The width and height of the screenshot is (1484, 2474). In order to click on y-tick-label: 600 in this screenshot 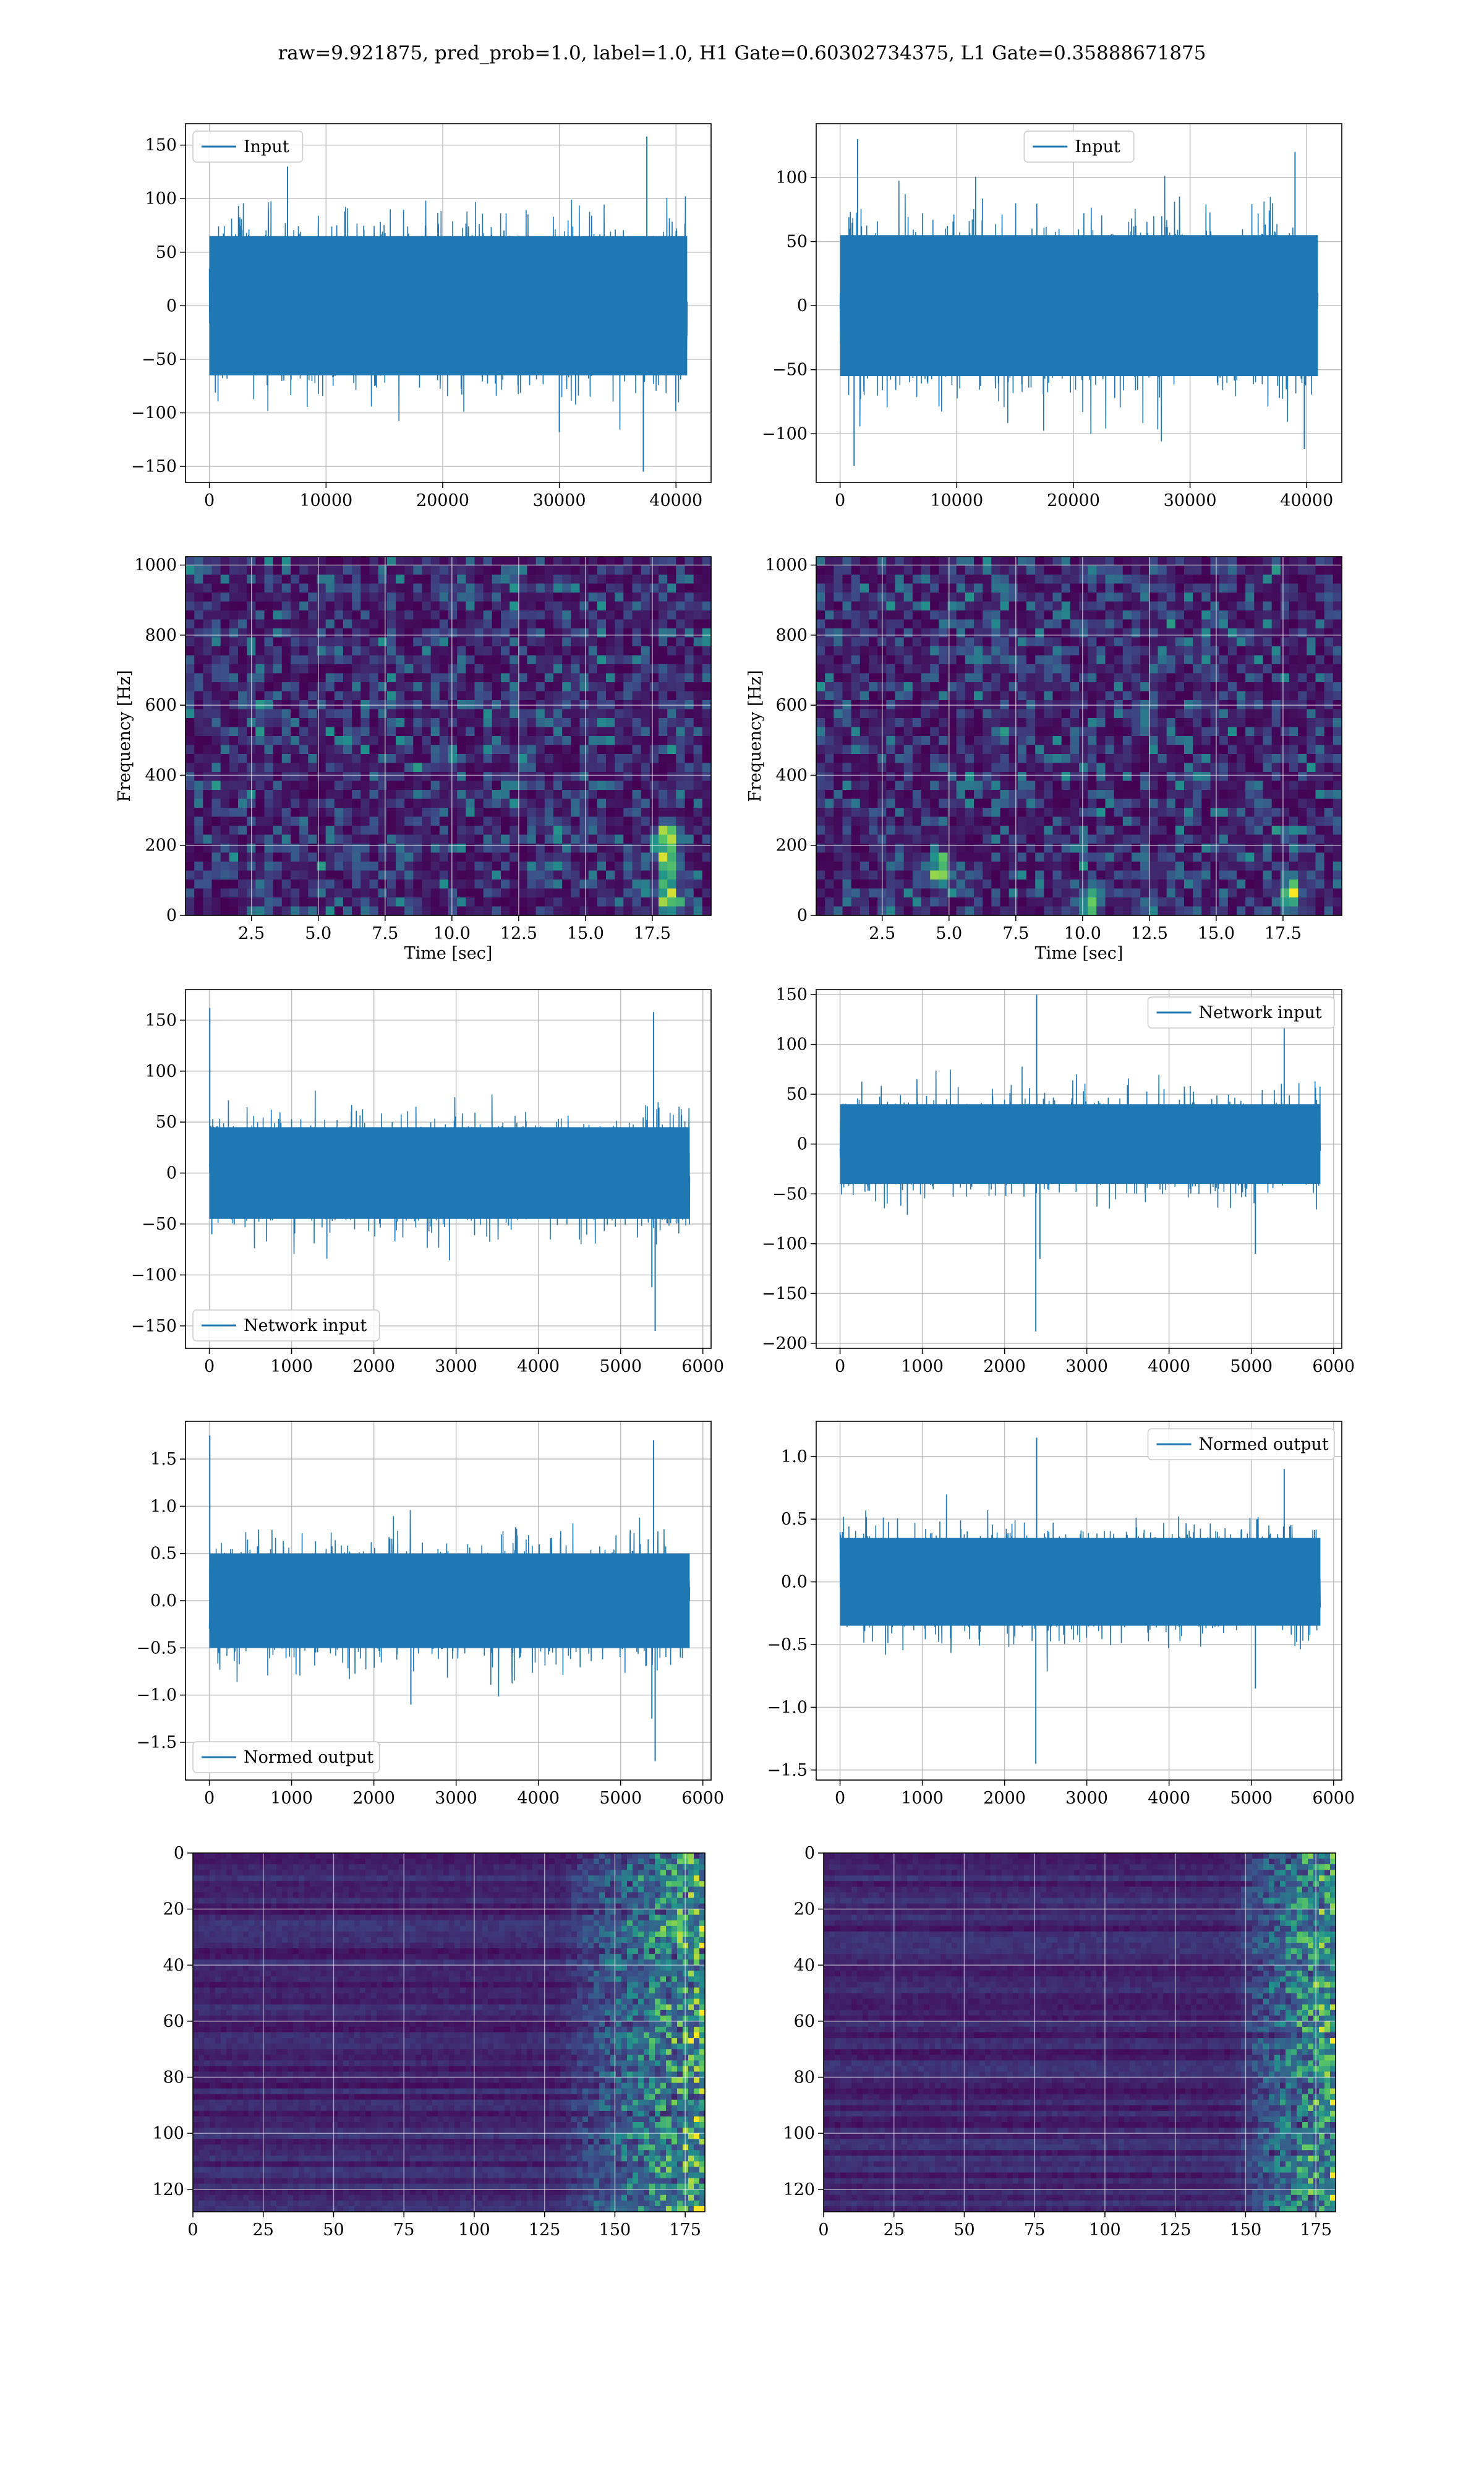, I will do `click(161, 705)`.